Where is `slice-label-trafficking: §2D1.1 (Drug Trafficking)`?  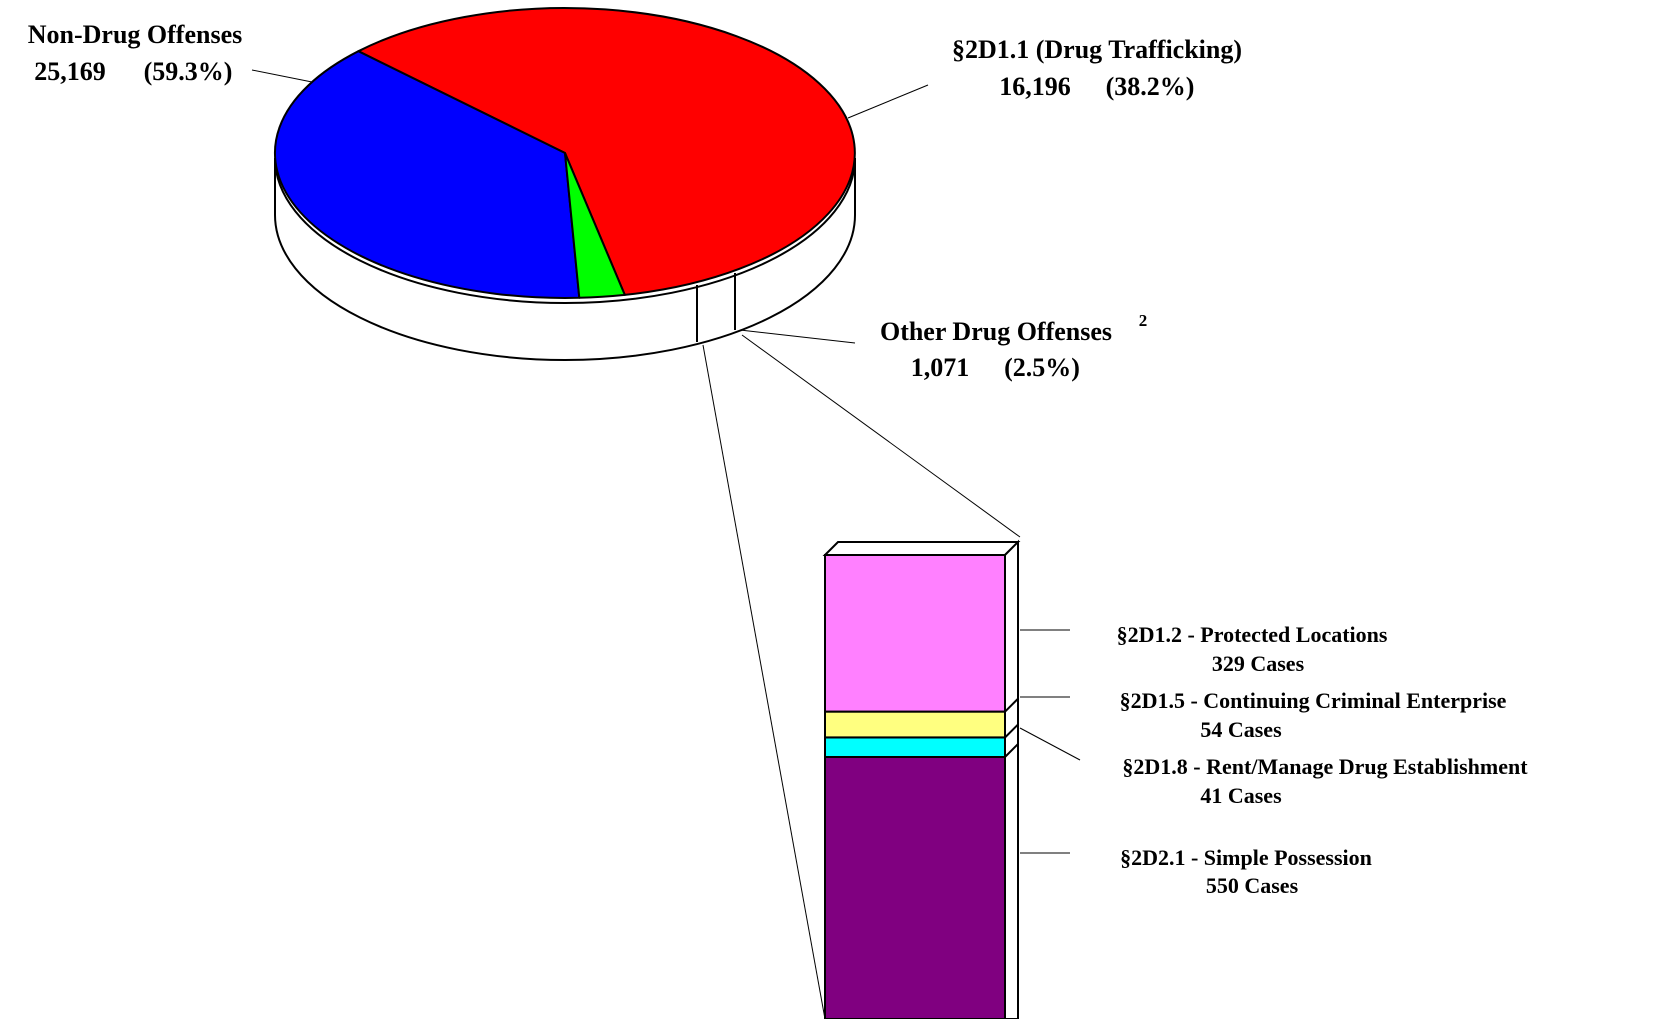
slice-label-trafficking: §2D1.1 (Drug Trafficking) is located at coordinates (1097, 49).